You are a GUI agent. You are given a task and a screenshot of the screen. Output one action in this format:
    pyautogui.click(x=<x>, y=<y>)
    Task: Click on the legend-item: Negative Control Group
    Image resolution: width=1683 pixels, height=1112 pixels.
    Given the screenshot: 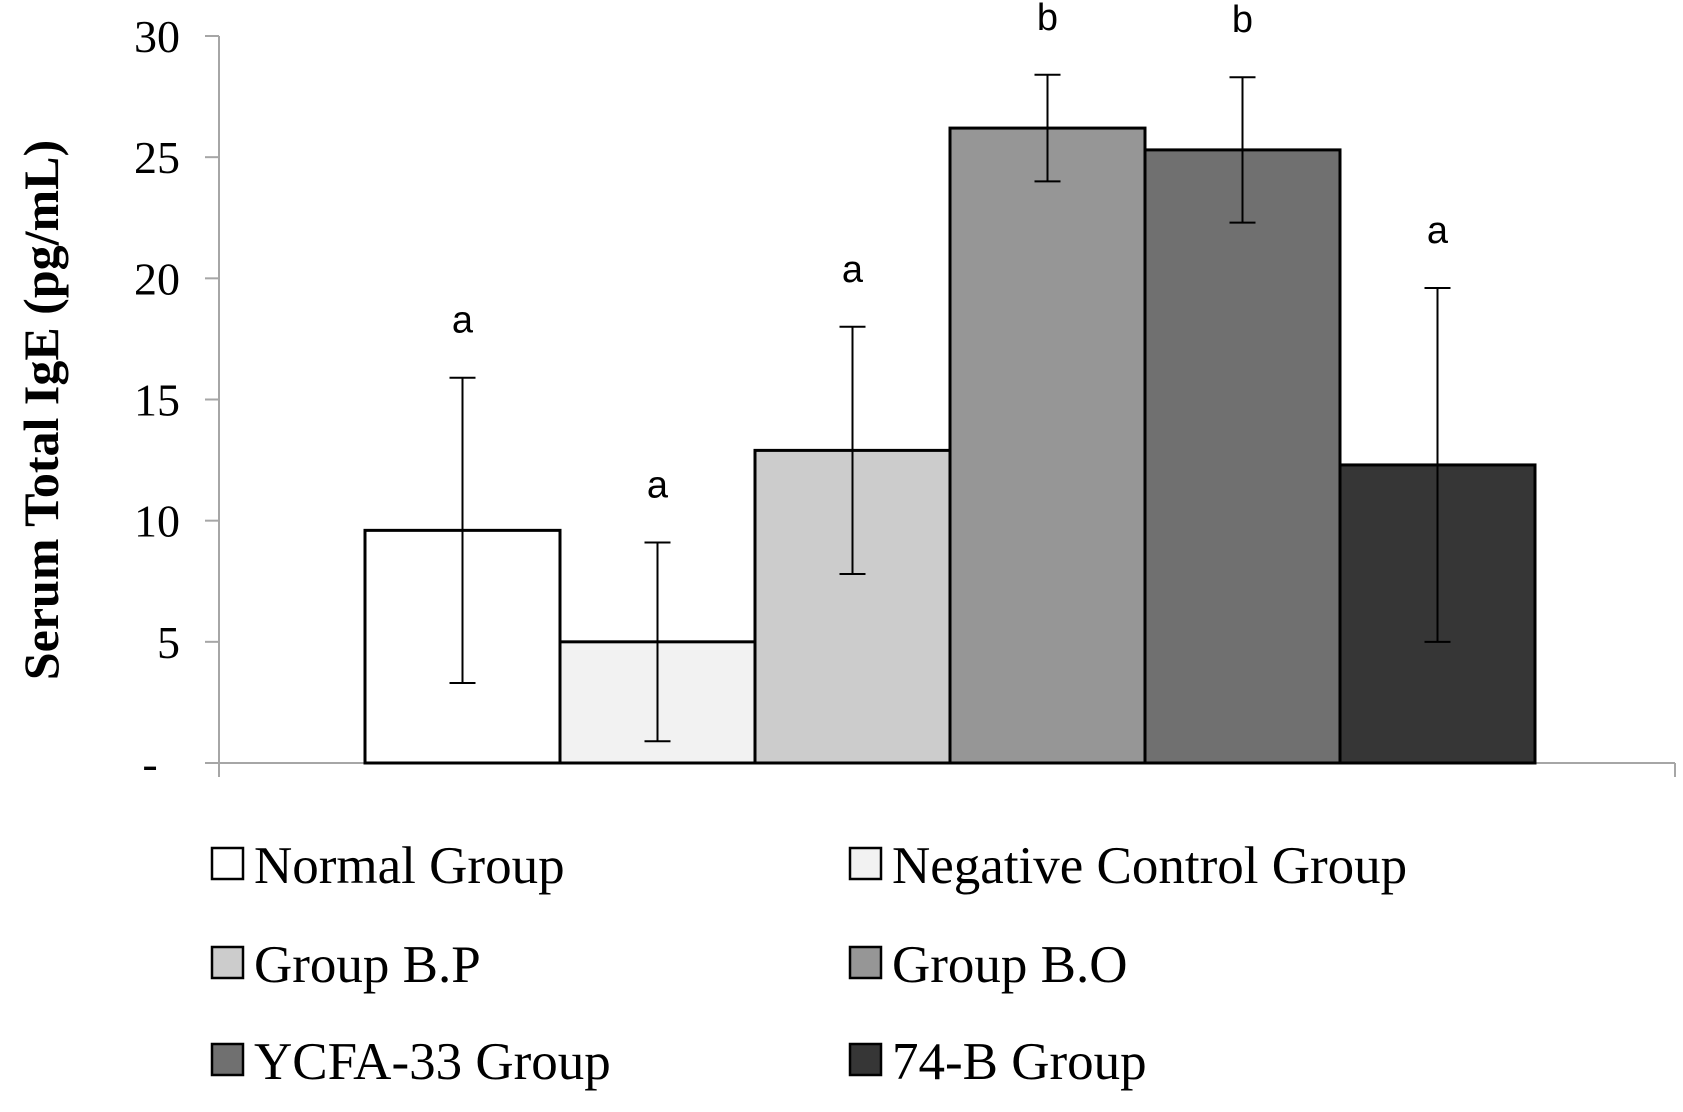 What is the action you would take?
    pyautogui.click(x=1127, y=866)
    